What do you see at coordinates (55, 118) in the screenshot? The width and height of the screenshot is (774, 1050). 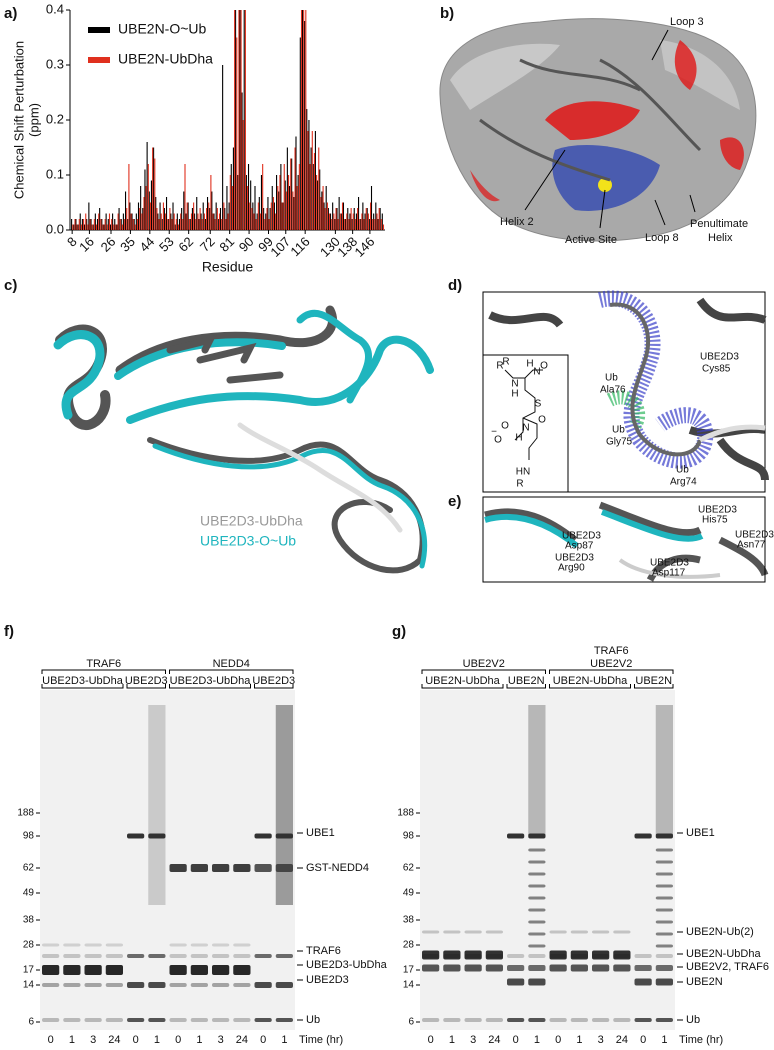 I see `y-tick-label: 0.2` at bounding box center [55, 118].